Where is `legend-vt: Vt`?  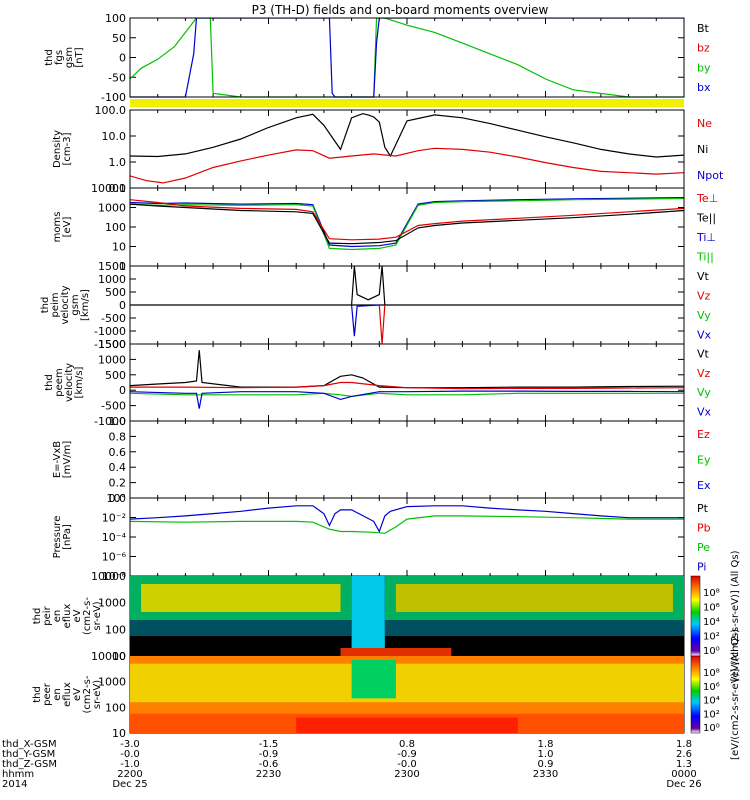
legend-vt: Vt is located at coordinates (703, 354).